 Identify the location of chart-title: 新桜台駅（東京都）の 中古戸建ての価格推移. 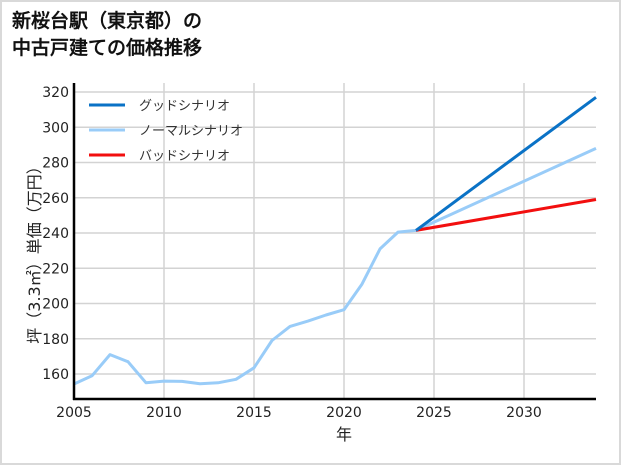
(107, 35).